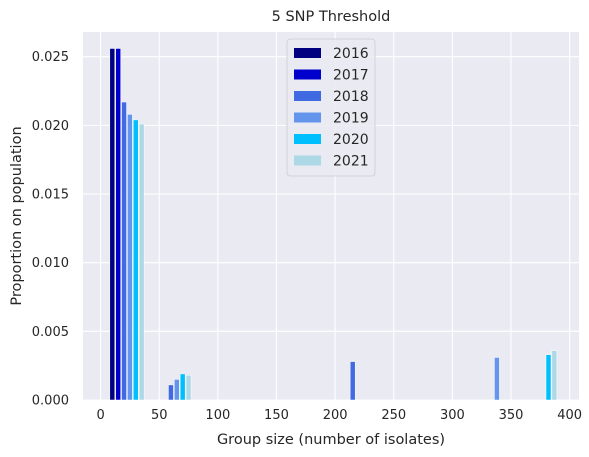 The image size is (589, 457). What do you see at coordinates (118, 224) in the screenshot?
I see `bar-2017` at bounding box center [118, 224].